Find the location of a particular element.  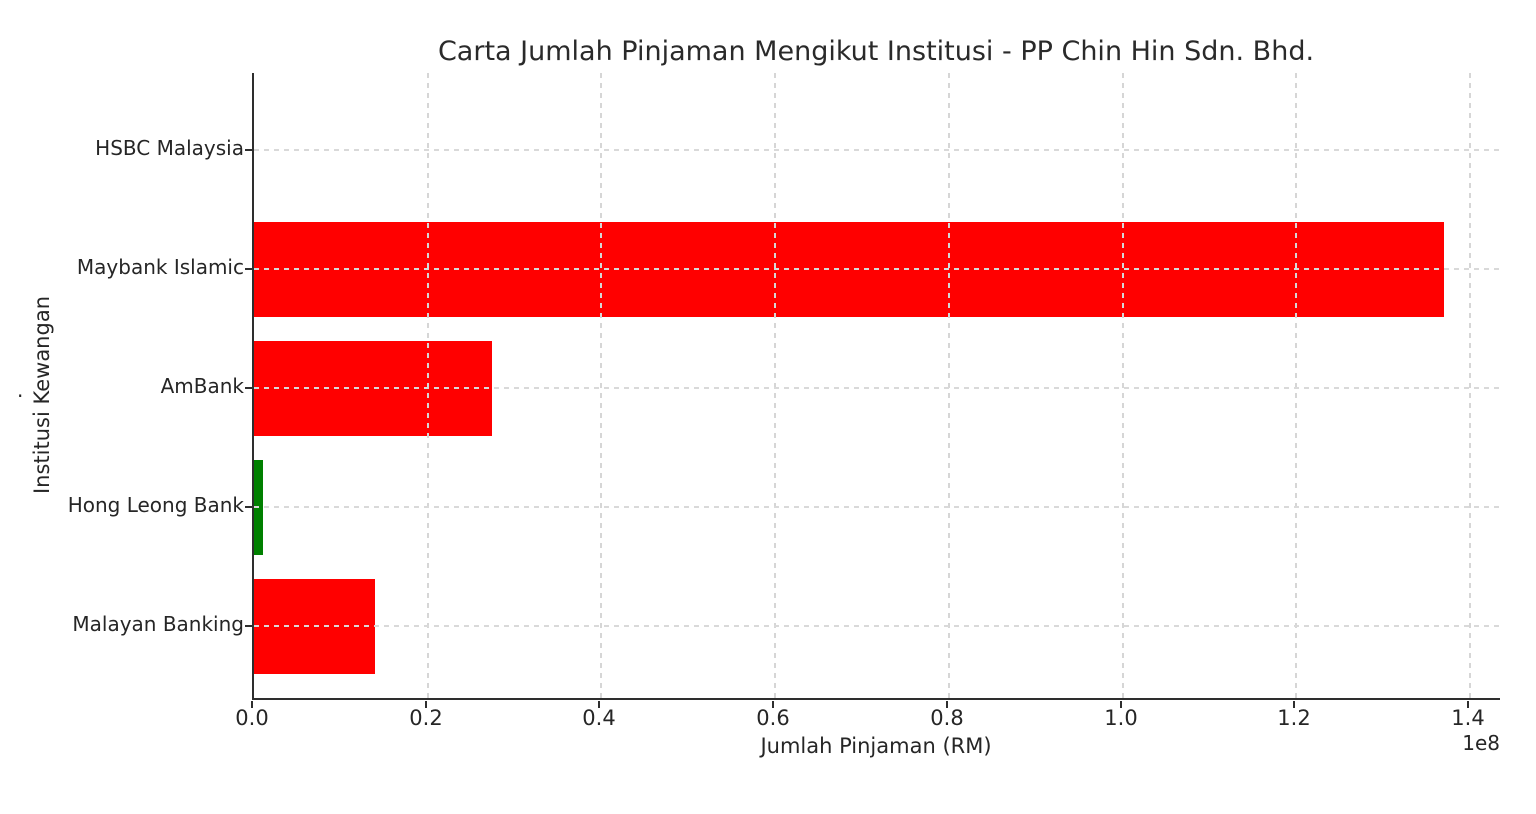

y-tick-label-ambank: AmBank is located at coordinates (202, 386).